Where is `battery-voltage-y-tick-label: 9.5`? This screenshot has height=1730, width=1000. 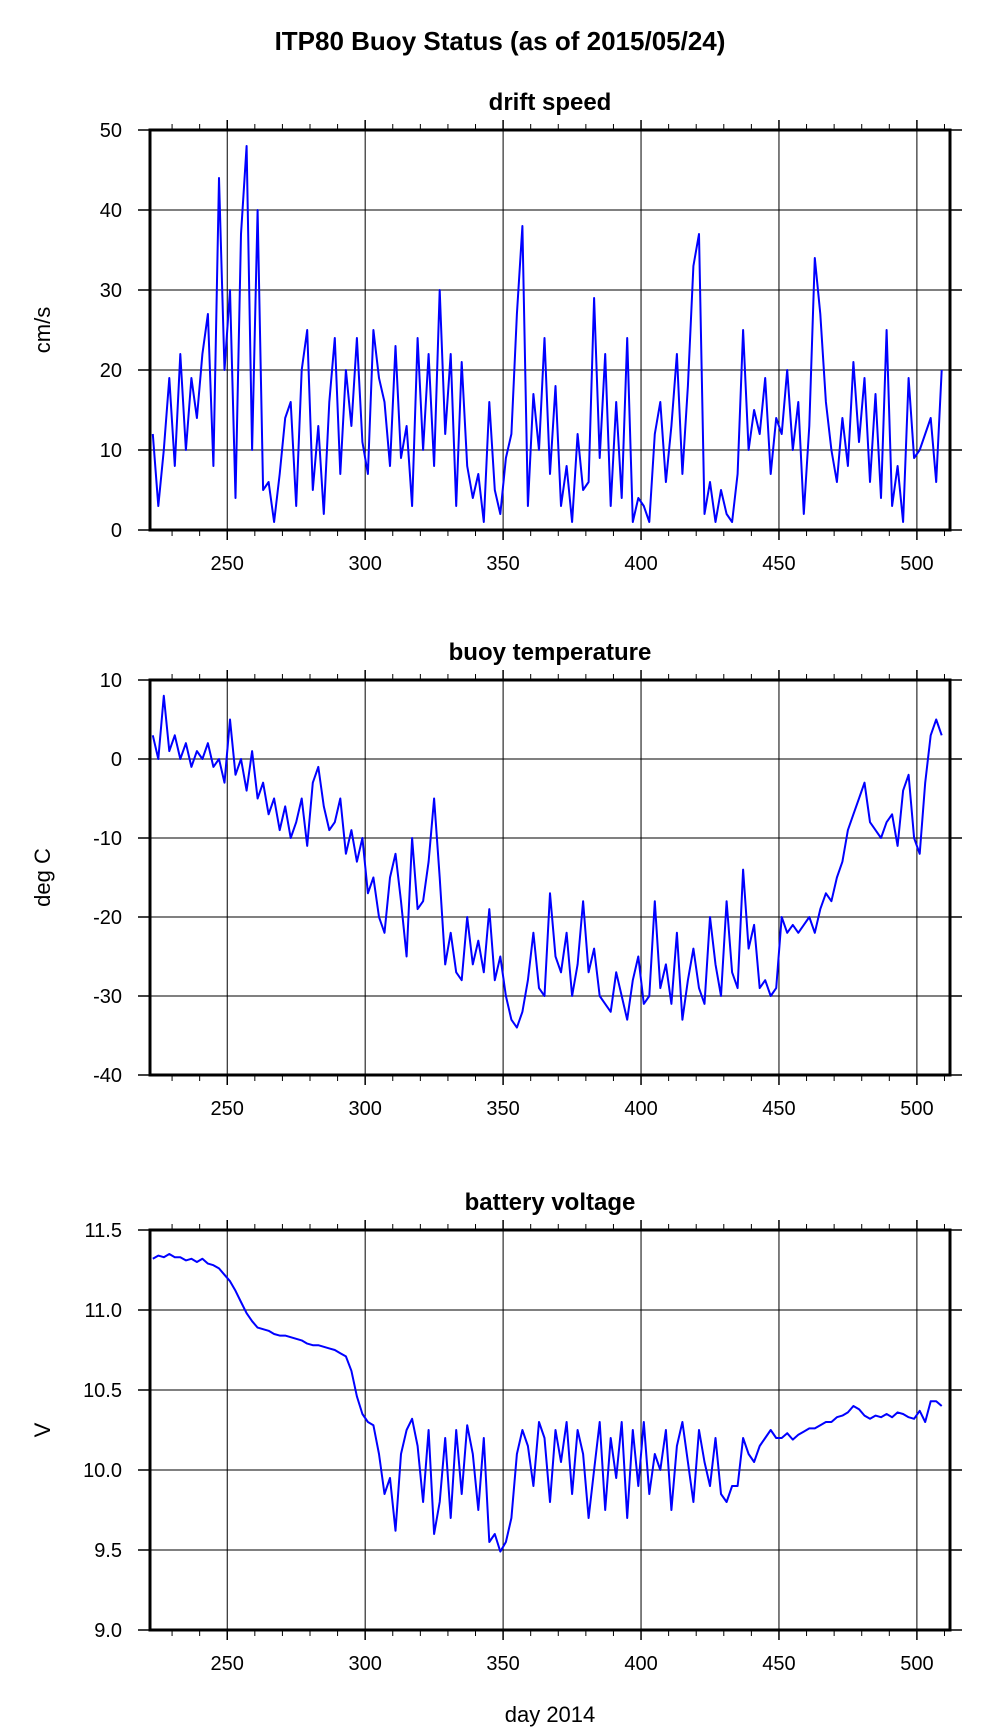
battery-voltage-y-tick-label: 9.5 is located at coordinates (108, 1551).